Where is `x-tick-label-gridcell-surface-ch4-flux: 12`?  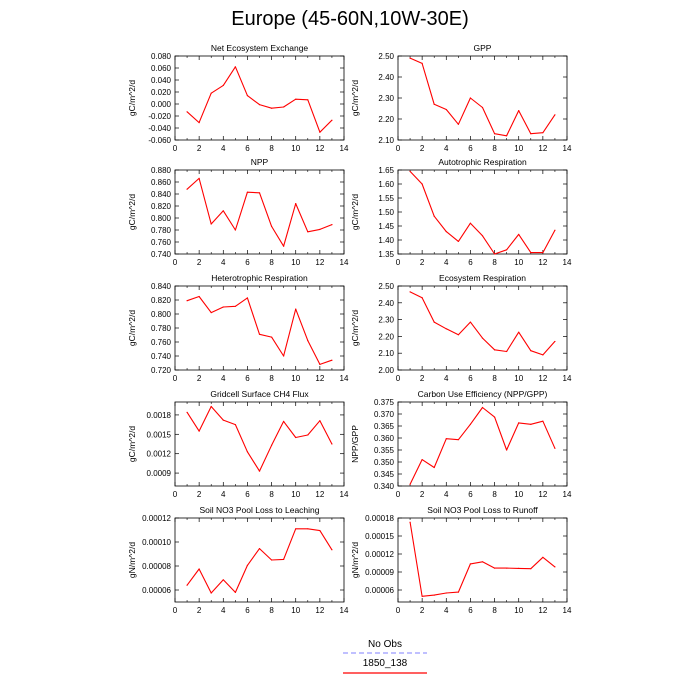
x-tick-label-gridcell-surface-ch4-flux: 12 is located at coordinates (319, 494).